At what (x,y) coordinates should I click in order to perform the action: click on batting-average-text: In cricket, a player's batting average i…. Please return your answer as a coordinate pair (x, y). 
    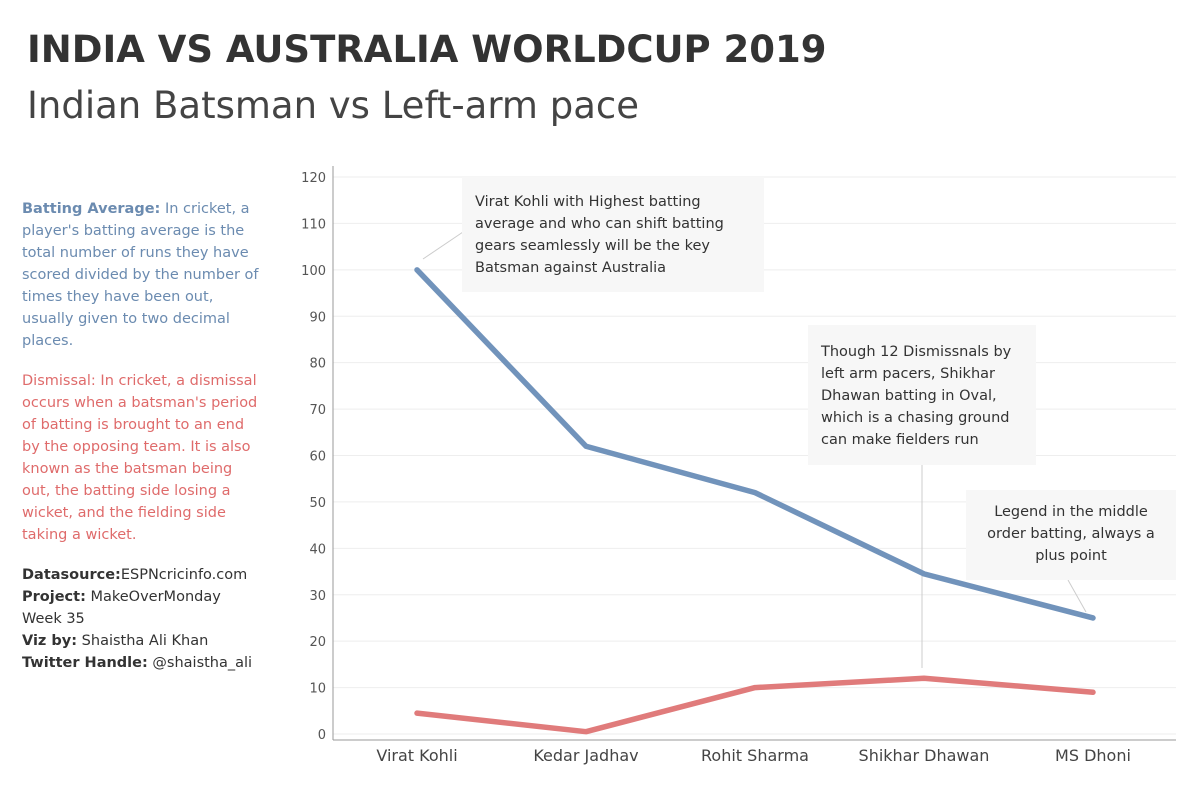
    Looking at the image, I should click on (140, 275).